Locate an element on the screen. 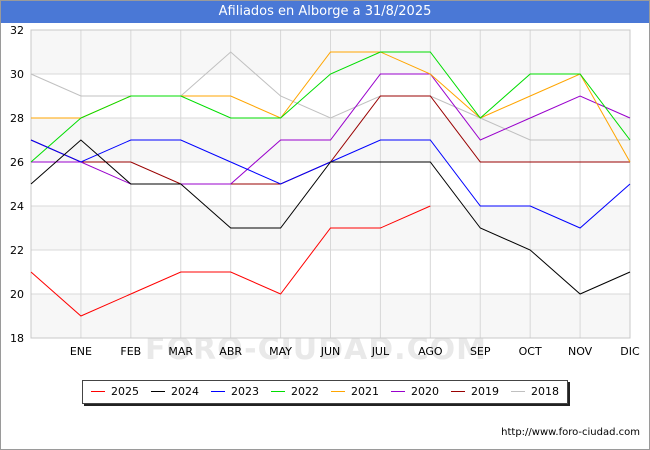 The height and width of the screenshot is (450, 650). y-tick-label: 24 is located at coordinates (17, 206).